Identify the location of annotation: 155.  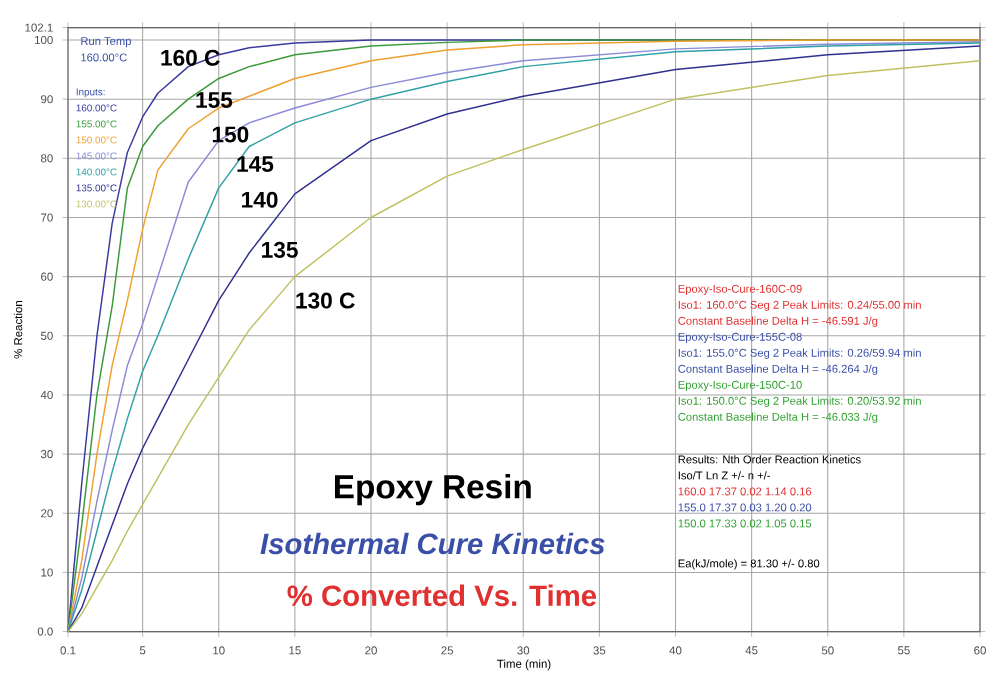
(214, 100).